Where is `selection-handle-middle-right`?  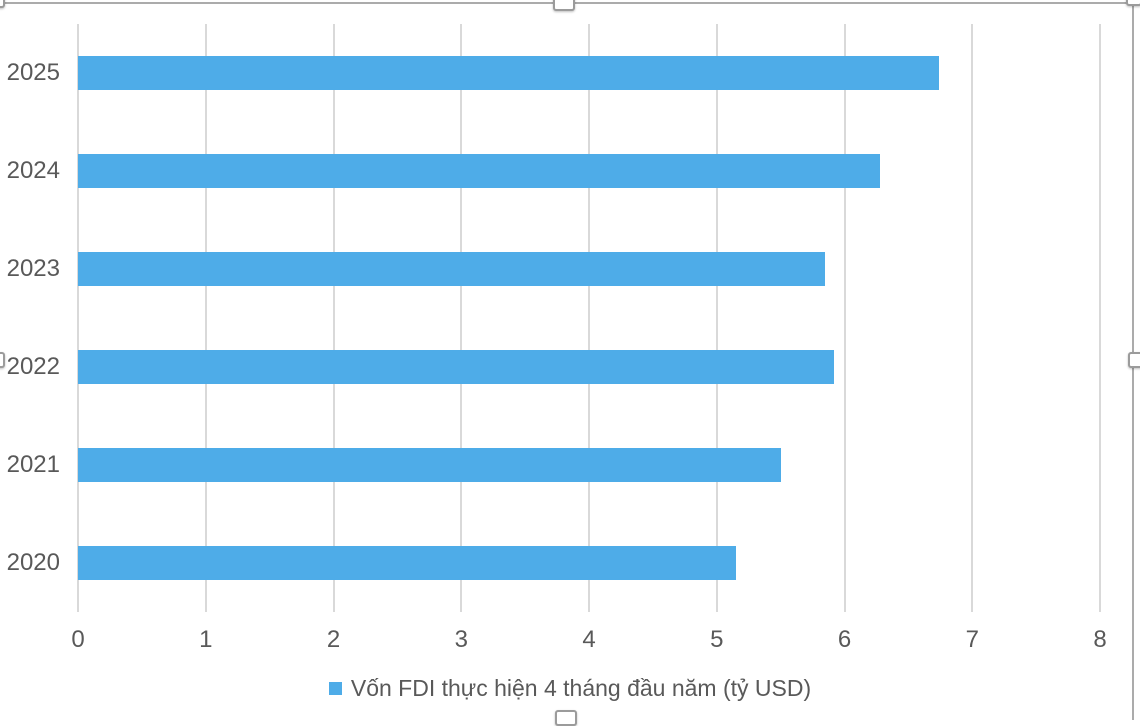 selection-handle-middle-right is located at coordinates (1134, 360).